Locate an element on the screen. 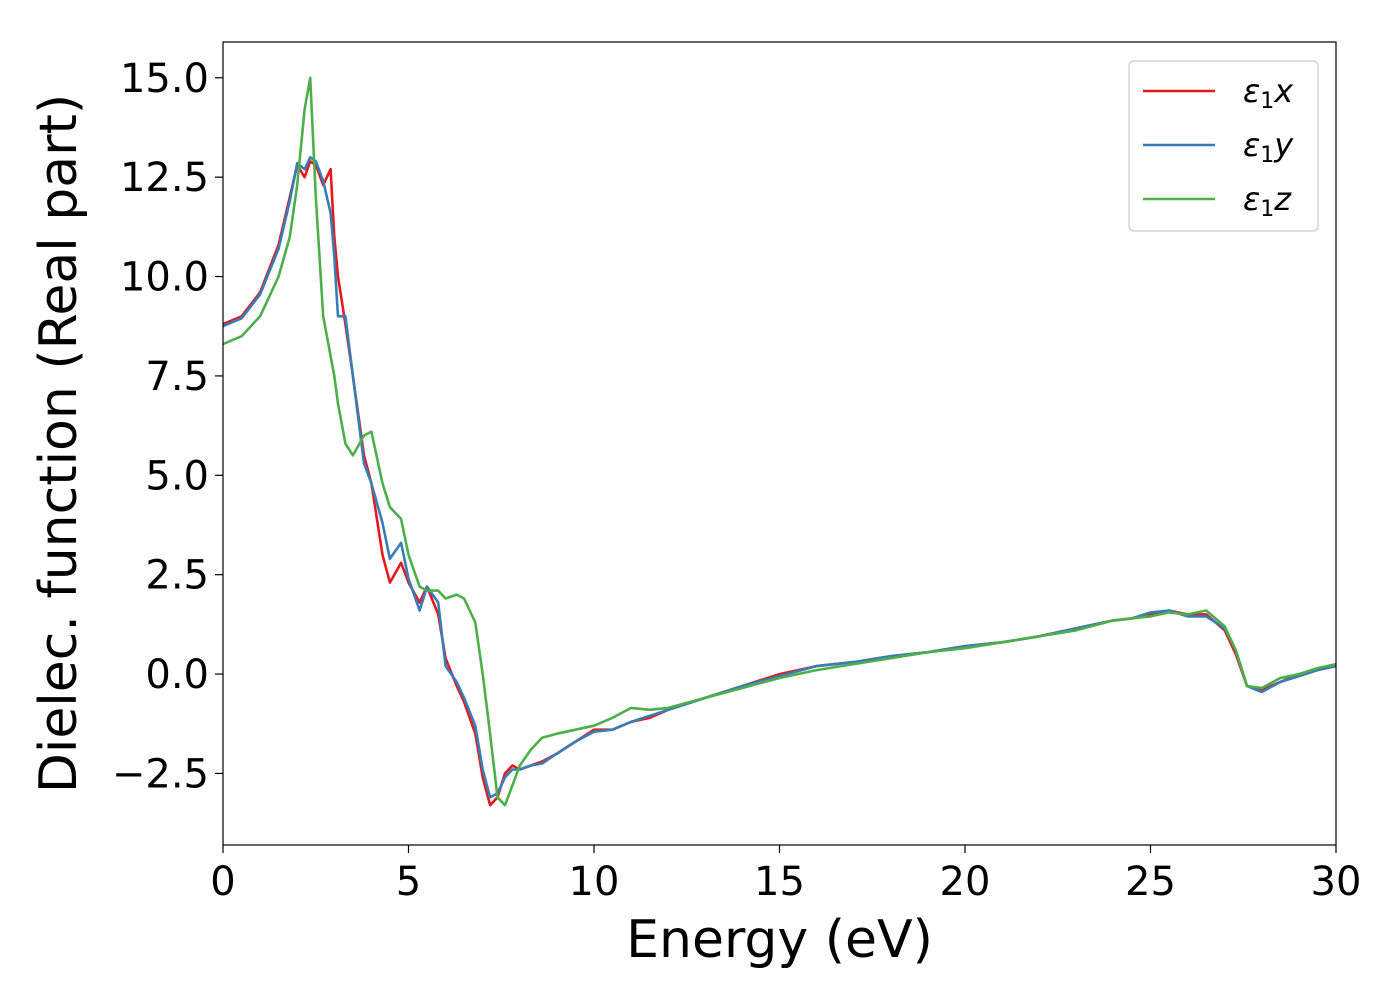  x-tick-label: 25 is located at coordinates (1150, 882).